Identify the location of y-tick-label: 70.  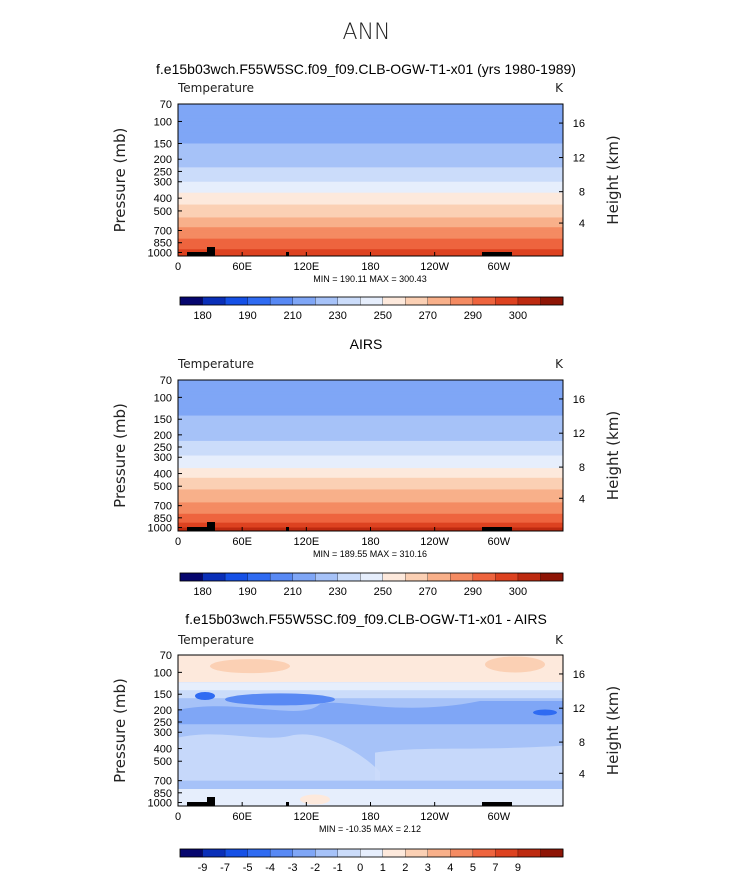
(166, 381).